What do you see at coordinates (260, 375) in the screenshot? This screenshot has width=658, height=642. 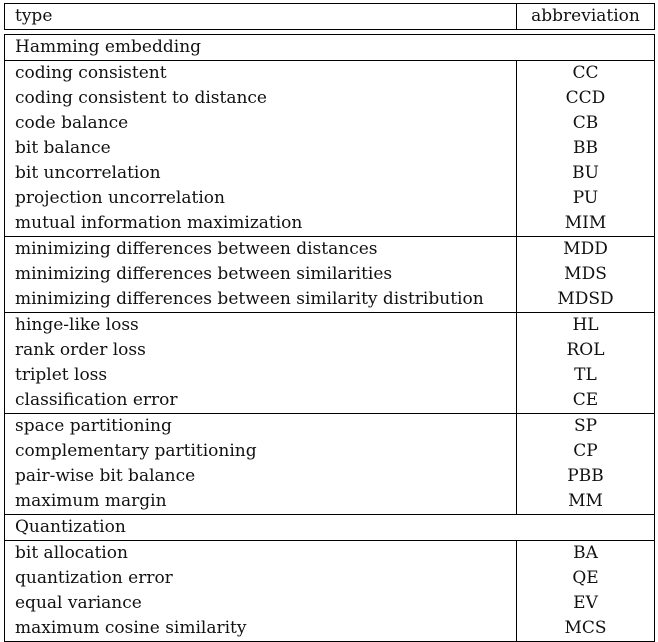 I see `type-cell: triplet loss` at bounding box center [260, 375].